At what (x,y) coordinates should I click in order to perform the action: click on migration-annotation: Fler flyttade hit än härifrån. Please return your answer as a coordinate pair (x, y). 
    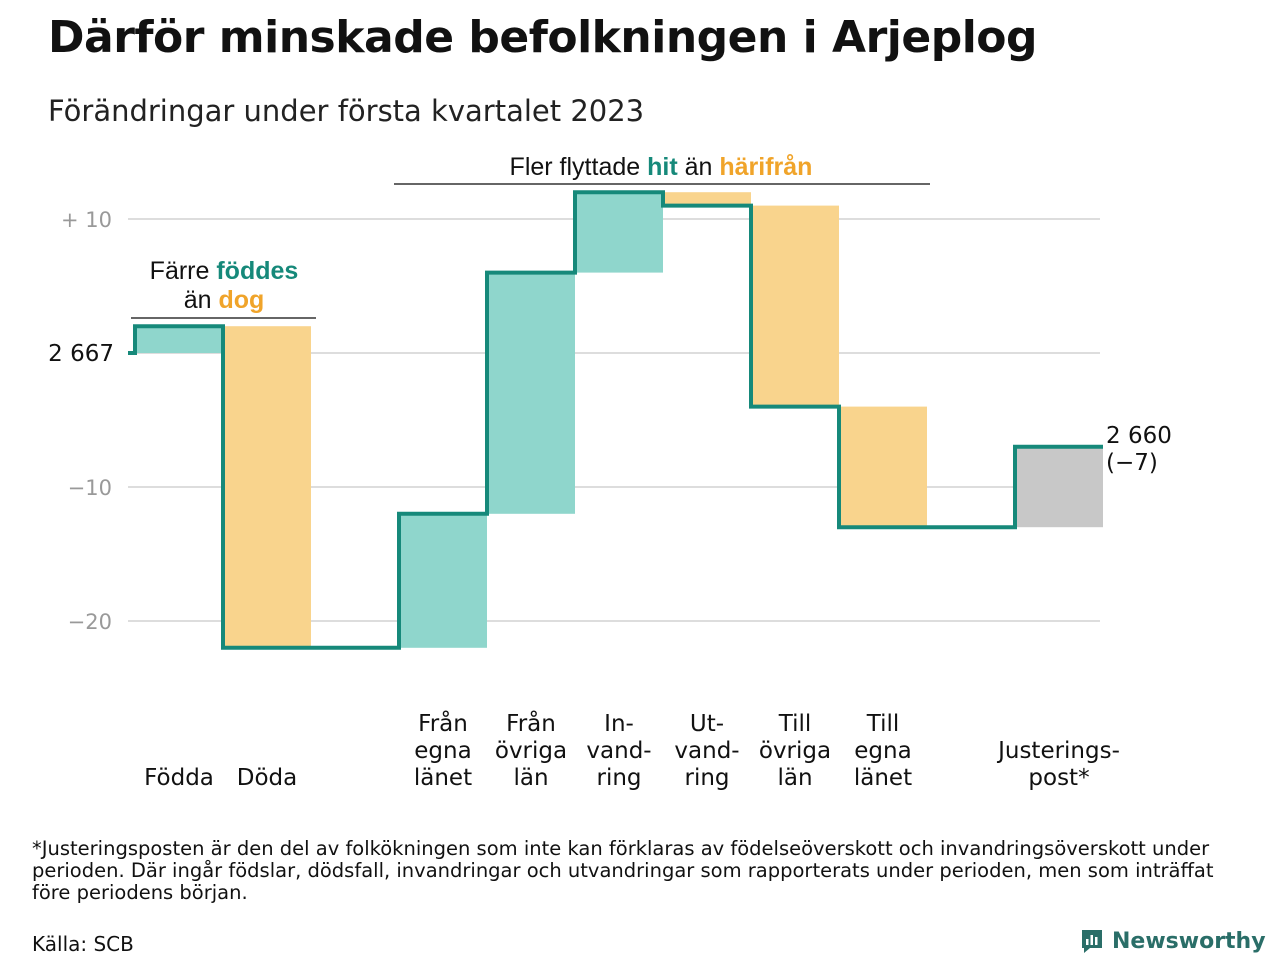
    Looking at the image, I should click on (661, 167).